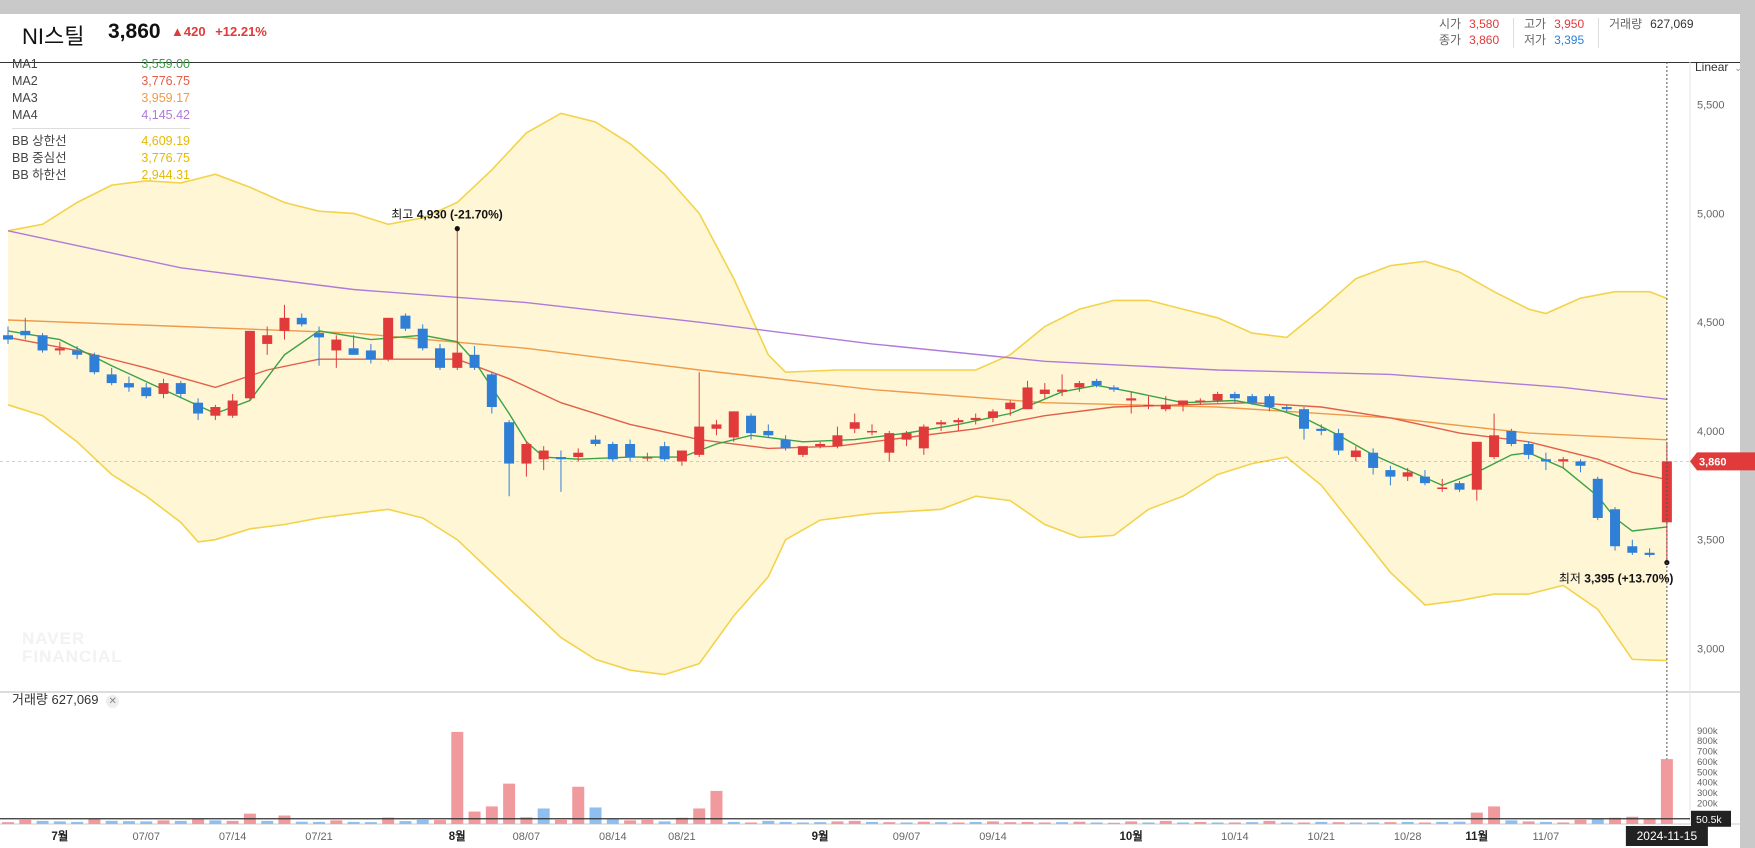 The width and height of the screenshot is (1755, 848). Describe the element at coordinates (241, 31) in the screenshot. I see `change-percent: +12.21%` at that location.